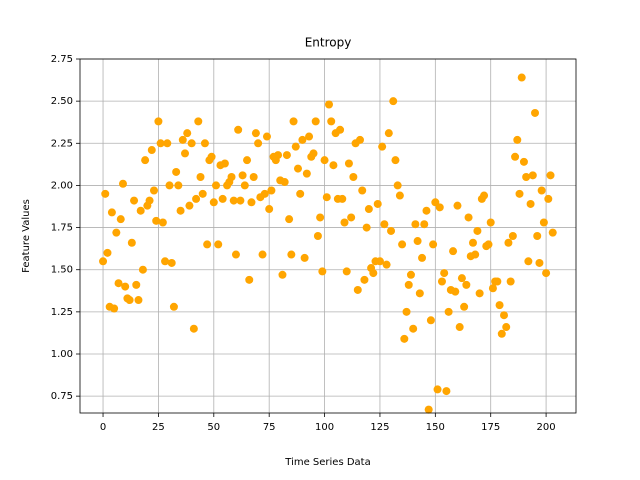 The width and height of the screenshot is (640, 480). What do you see at coordinates (62, 228) in the screenshot?
I see `y-tick-label: 1.75` at bounding box center [62, 228].